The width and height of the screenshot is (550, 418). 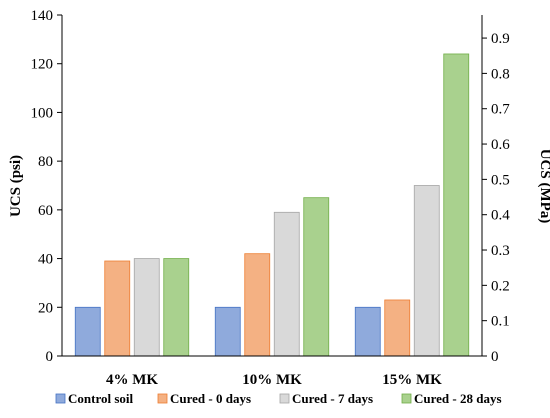 I want to click on y2-tick-label: 0.6, so click(x=500, y=145).